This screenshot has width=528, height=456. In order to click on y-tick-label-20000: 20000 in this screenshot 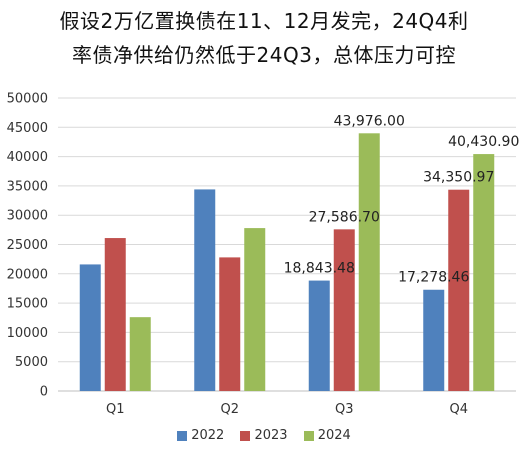, I will do `click(27, 274)`.